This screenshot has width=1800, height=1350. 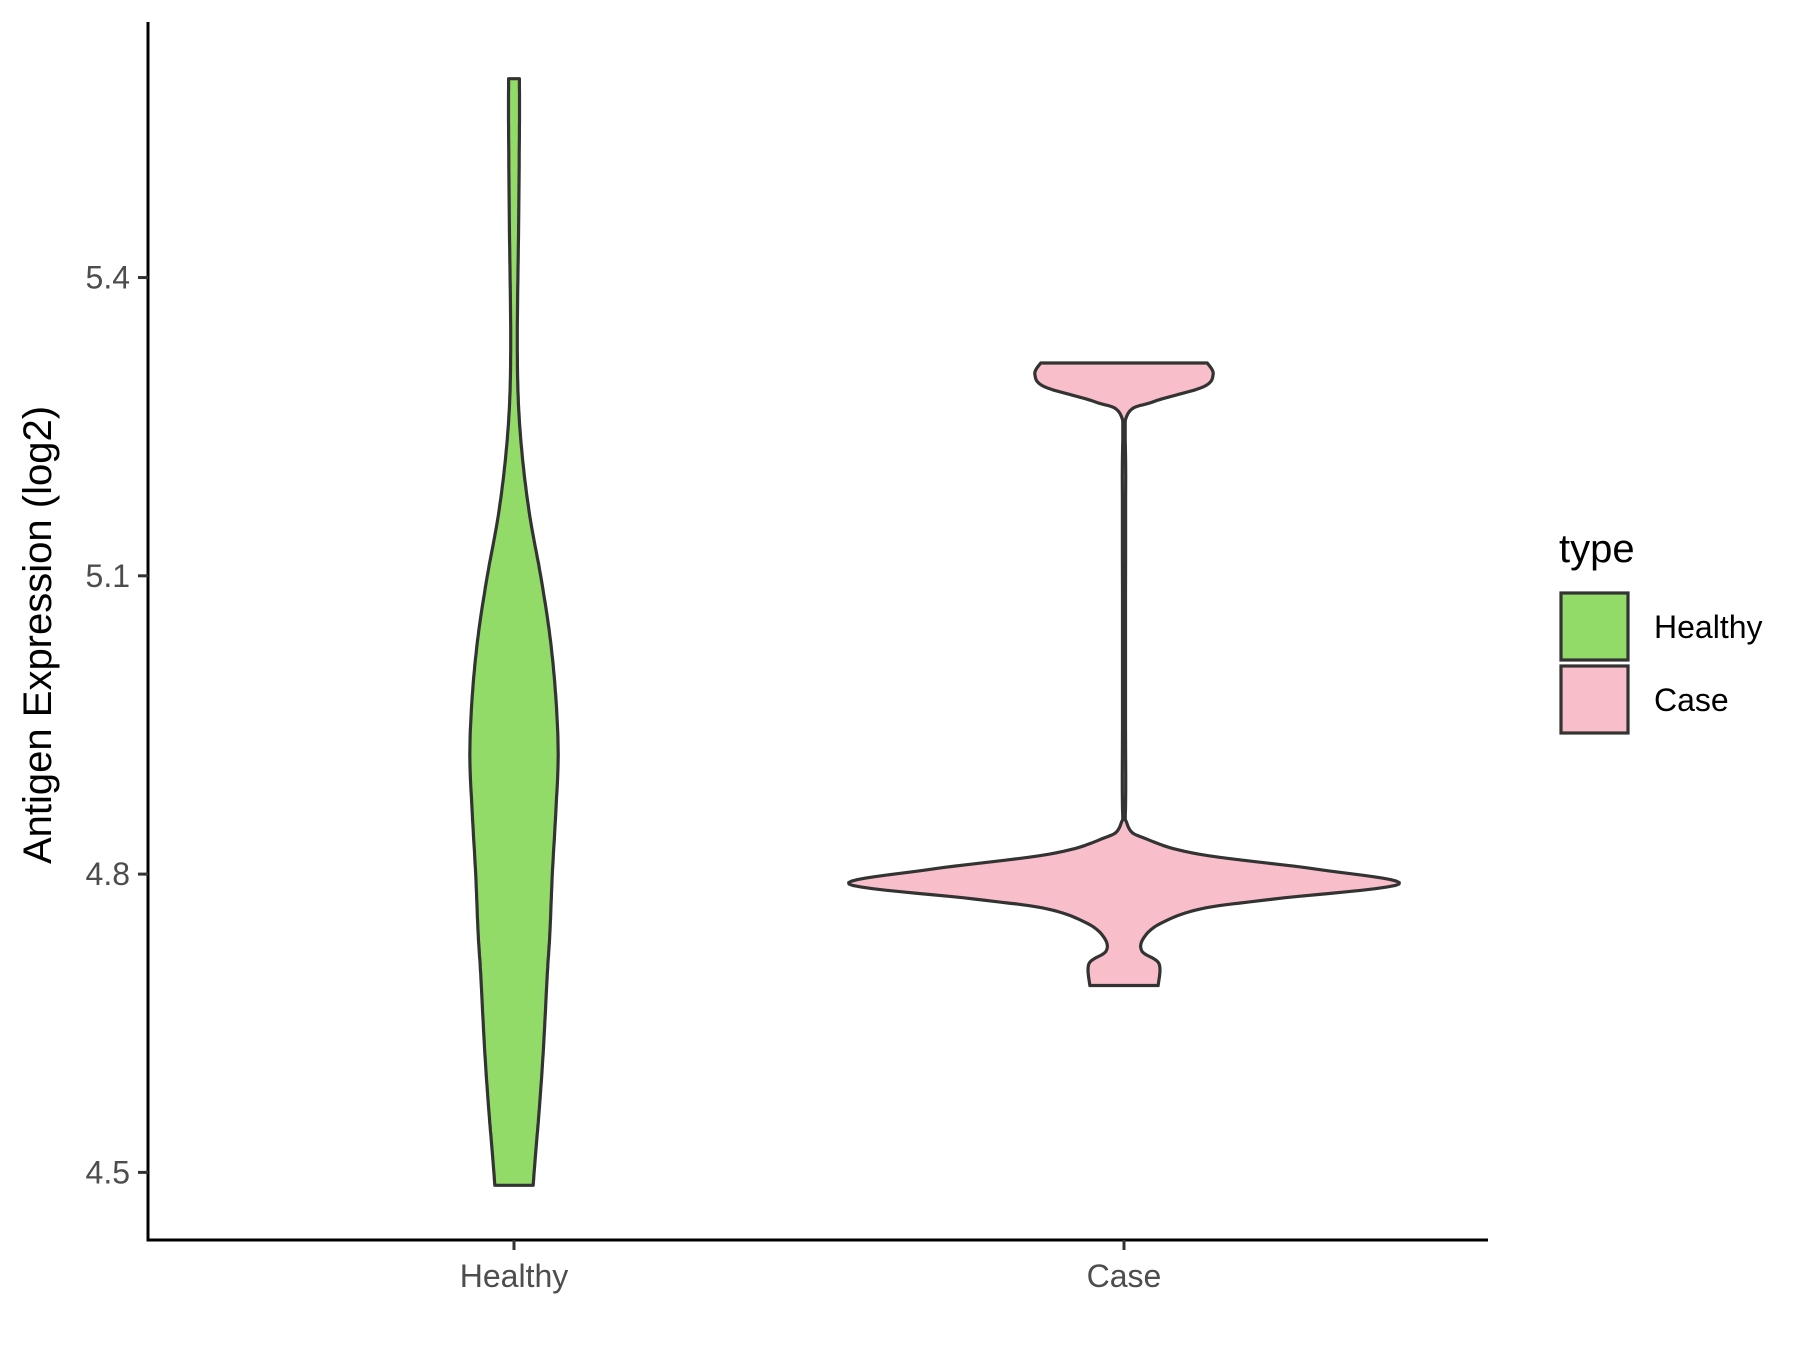 I want to click on y-axis-title: Antigen Expression (log2), so click(x=38, y=635).